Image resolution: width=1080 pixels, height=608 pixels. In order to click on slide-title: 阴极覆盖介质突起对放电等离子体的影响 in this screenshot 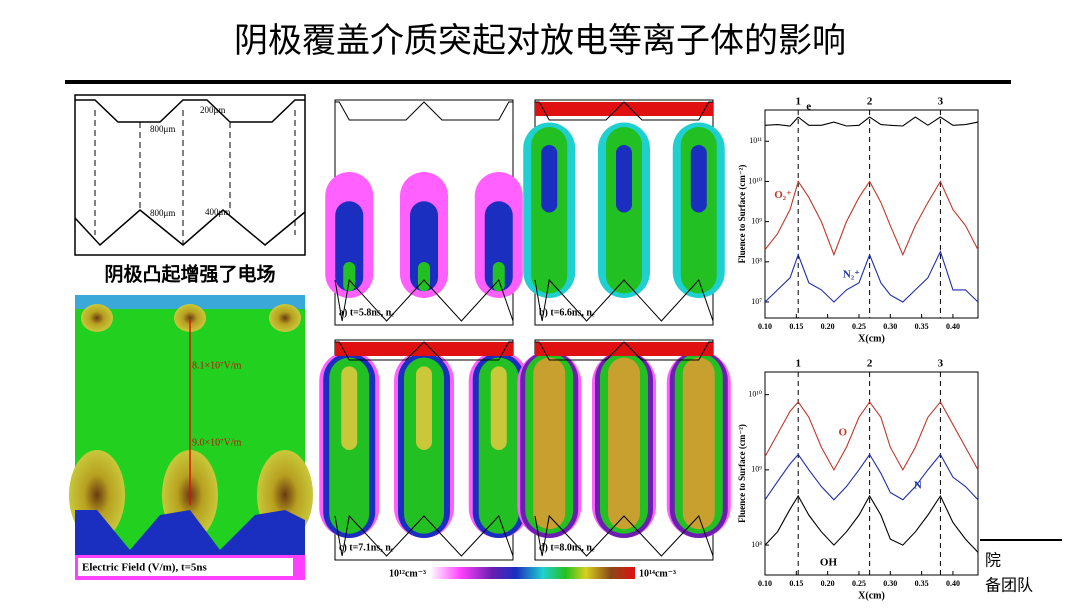, I will do `click(540, 41)`.